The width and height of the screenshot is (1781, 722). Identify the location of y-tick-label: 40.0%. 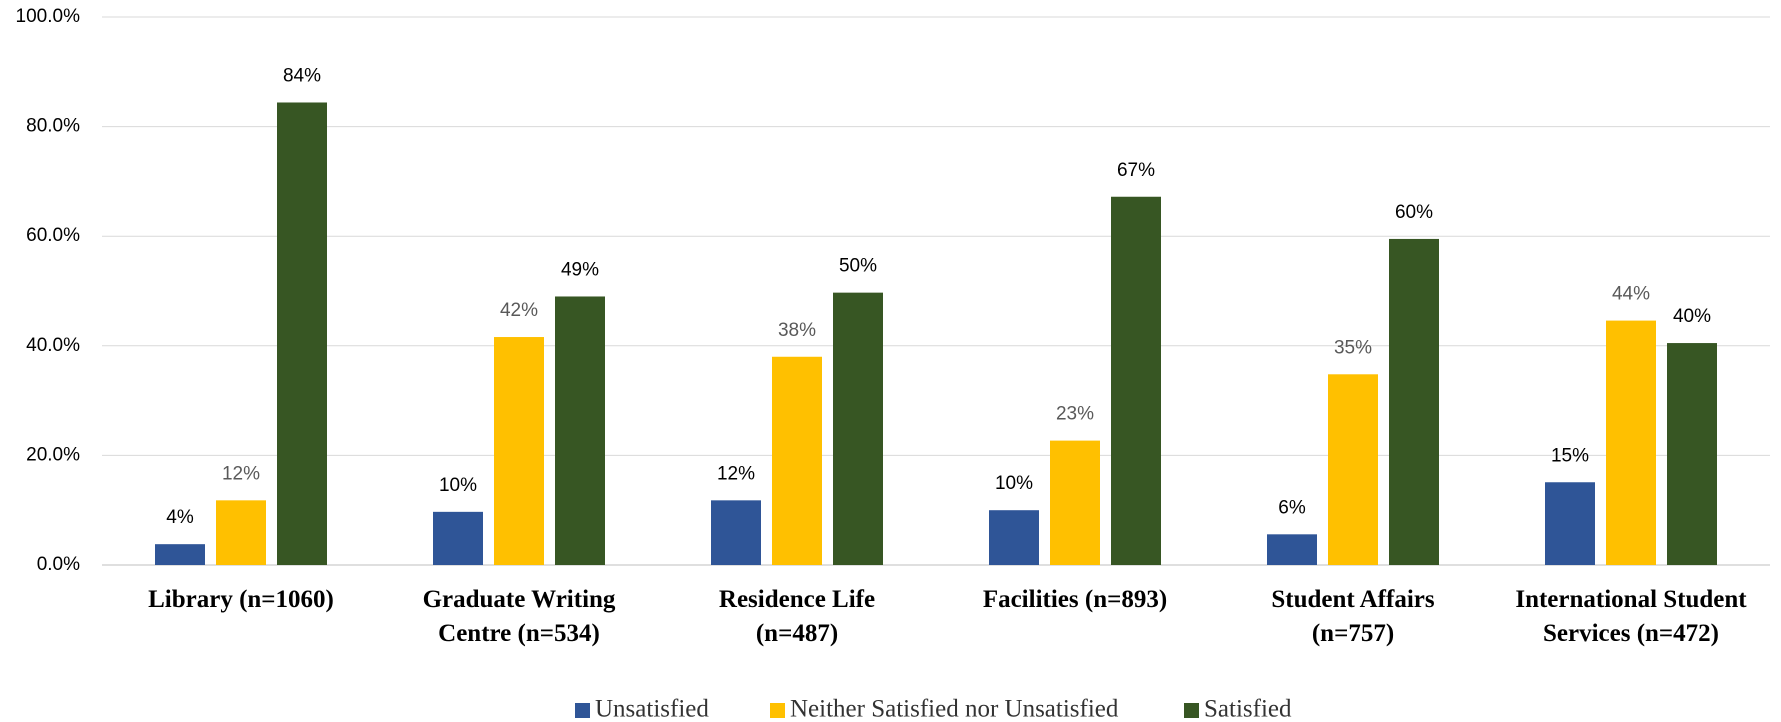
(53, 345).